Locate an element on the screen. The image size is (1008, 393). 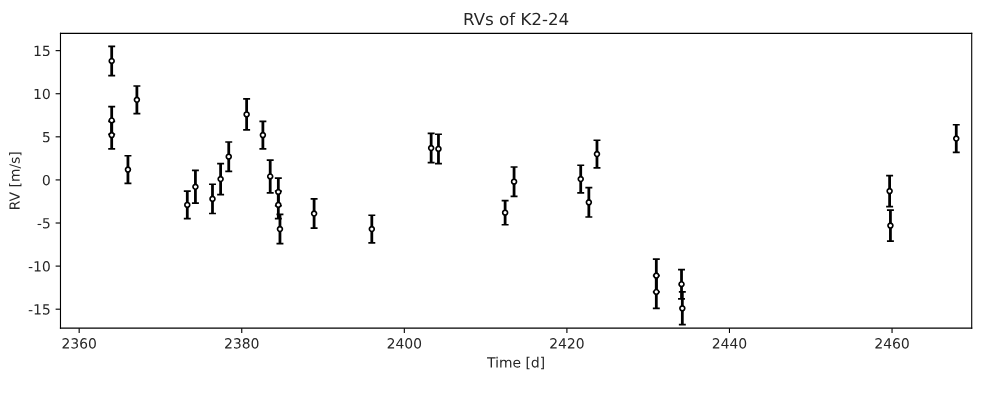
x-tick-label: 2420 is located at coordinates (567, 343).